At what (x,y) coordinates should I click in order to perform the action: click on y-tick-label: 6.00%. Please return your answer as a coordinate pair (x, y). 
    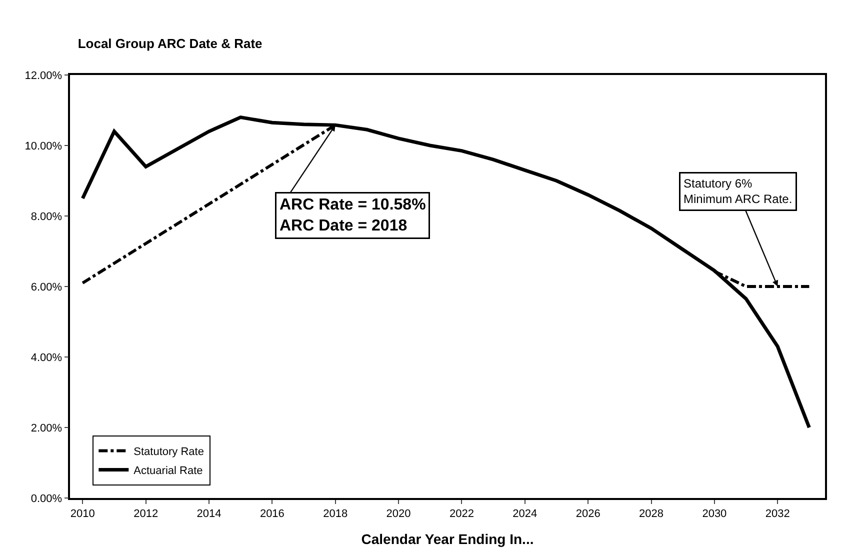
    Looking at the image, I should click on (46, 287).